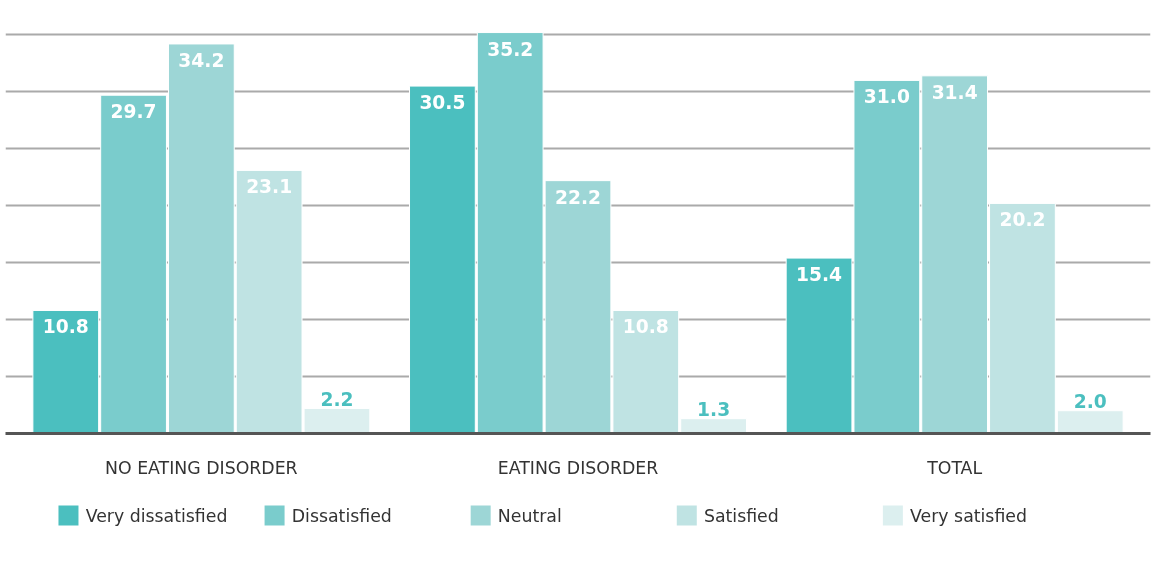 This screenshot has width=1160, height=564. Describe the element at coordinates (968, 515) in the screenshot. I see `legend-label: Very satisfied` at that location.